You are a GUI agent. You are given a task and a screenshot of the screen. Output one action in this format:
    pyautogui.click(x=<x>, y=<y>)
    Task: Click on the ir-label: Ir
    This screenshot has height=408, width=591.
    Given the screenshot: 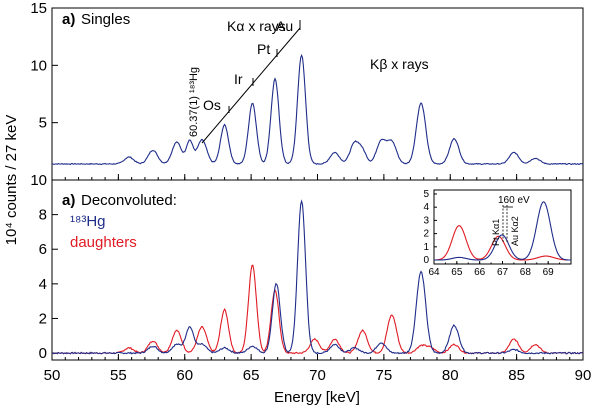 What is the action you would take?
    pyautogui.click(x=238, y=79)
    